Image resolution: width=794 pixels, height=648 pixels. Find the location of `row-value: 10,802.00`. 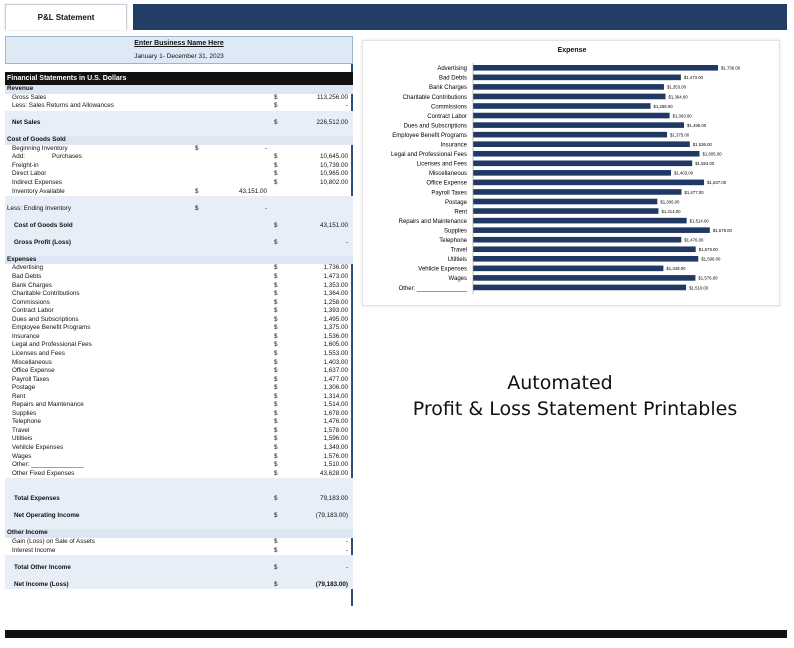

row-value: 10,802.00 is located at coordinates (333, 183).